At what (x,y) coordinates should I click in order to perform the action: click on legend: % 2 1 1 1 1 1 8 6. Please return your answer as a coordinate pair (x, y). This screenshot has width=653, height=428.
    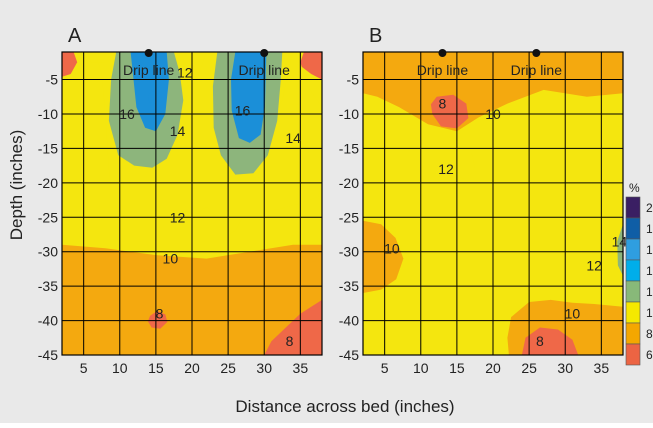
    Looking at the image, I should click on (639, 273).